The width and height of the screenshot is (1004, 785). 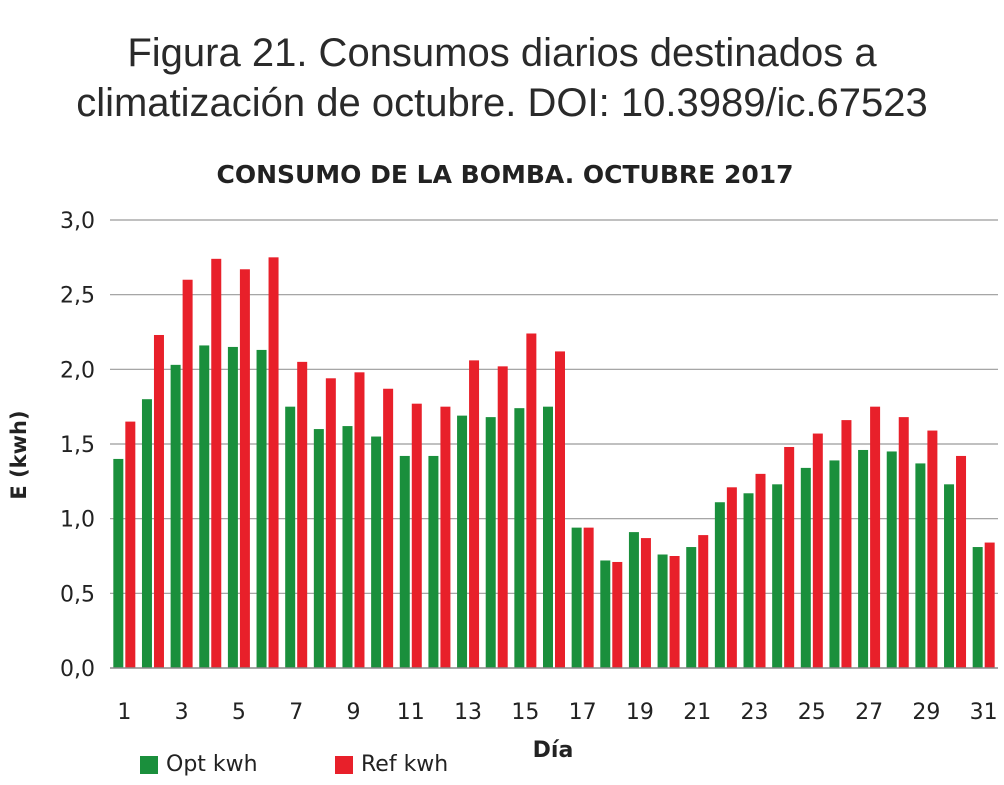 I want to click on caption-line-1: Figura 21. Consumos diarios destinados a, so click(x=502, y=53).